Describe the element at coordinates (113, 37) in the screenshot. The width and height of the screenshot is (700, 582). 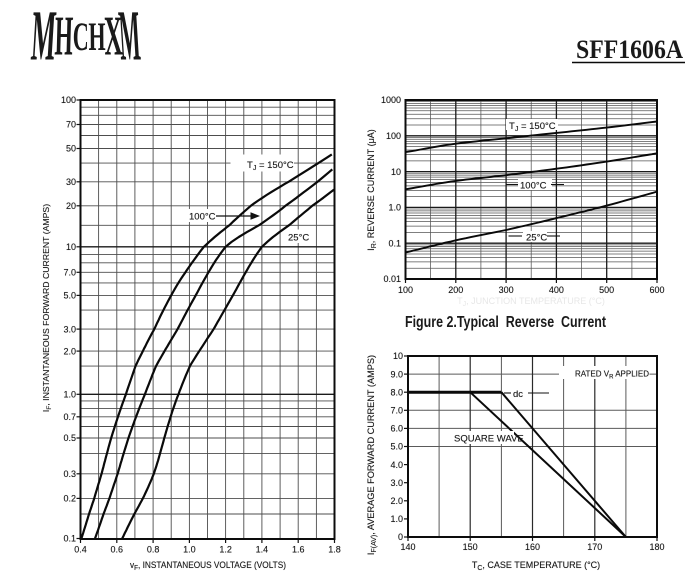
I see `svg-text: X` at that location.